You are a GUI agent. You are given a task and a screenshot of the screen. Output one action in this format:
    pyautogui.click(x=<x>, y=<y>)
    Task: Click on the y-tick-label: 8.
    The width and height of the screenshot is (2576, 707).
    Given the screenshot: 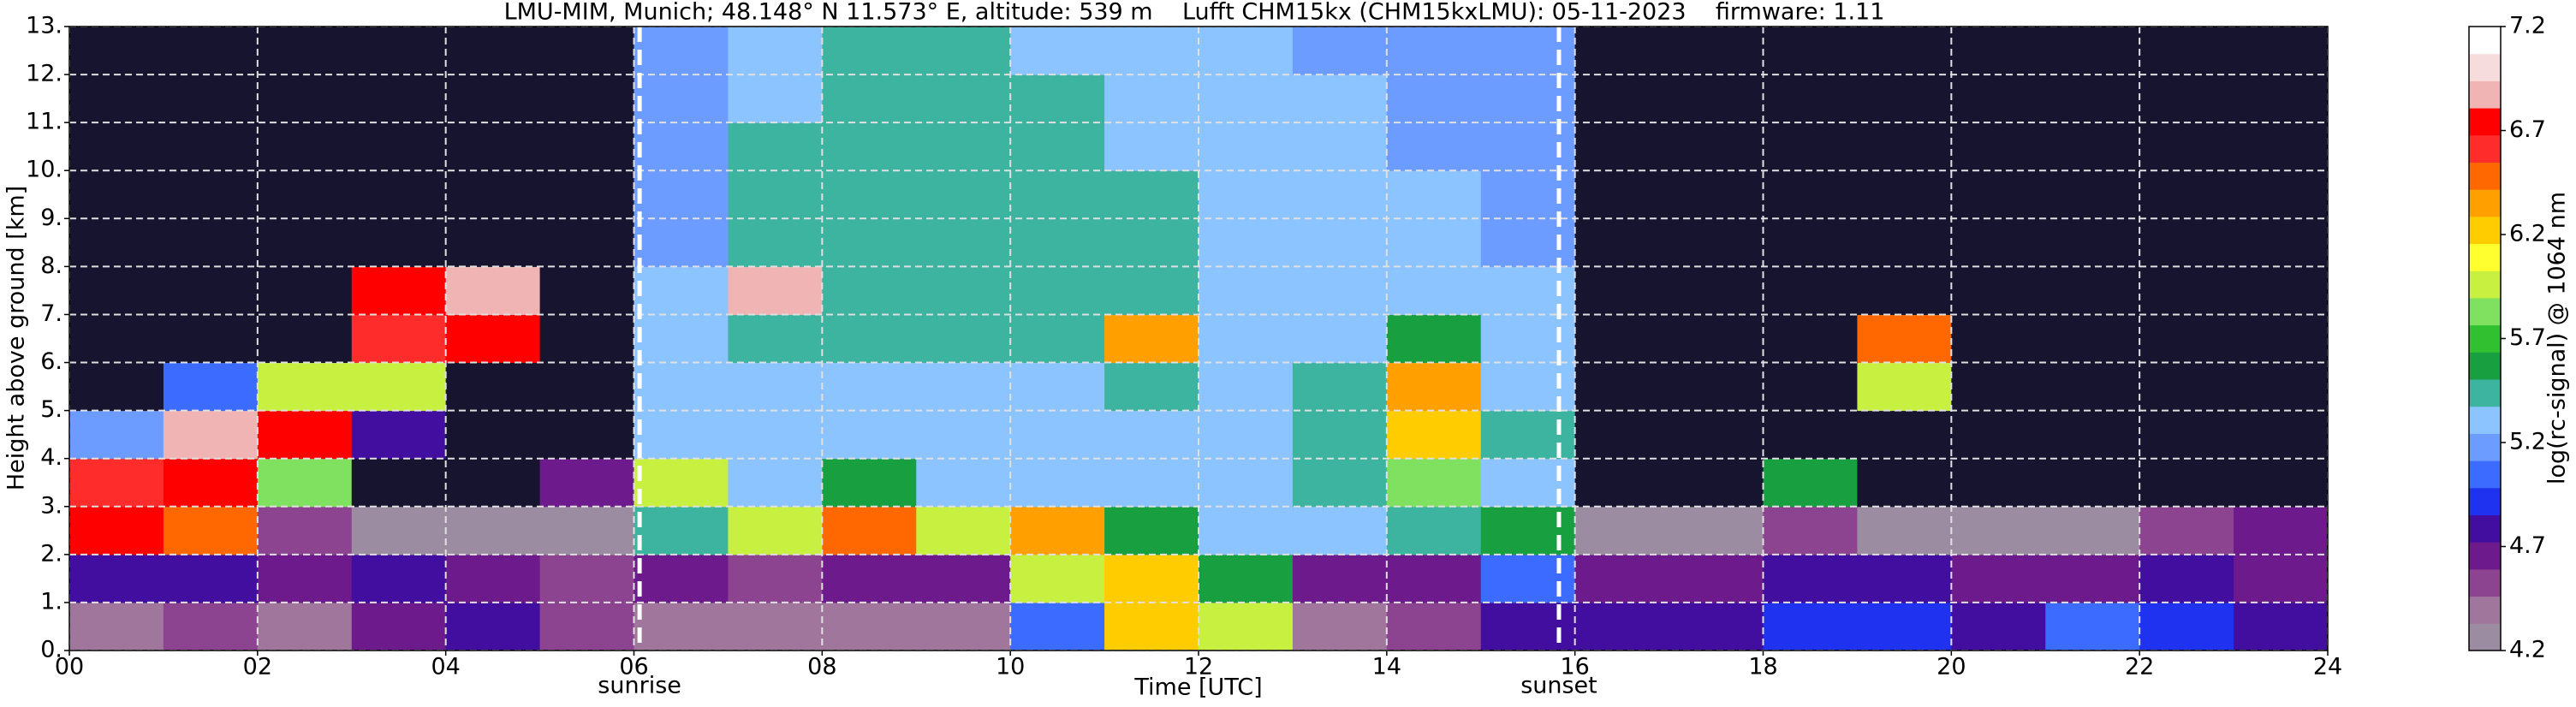 What is the action you would take?
    pyautogui.click(x=51, y=266)
    